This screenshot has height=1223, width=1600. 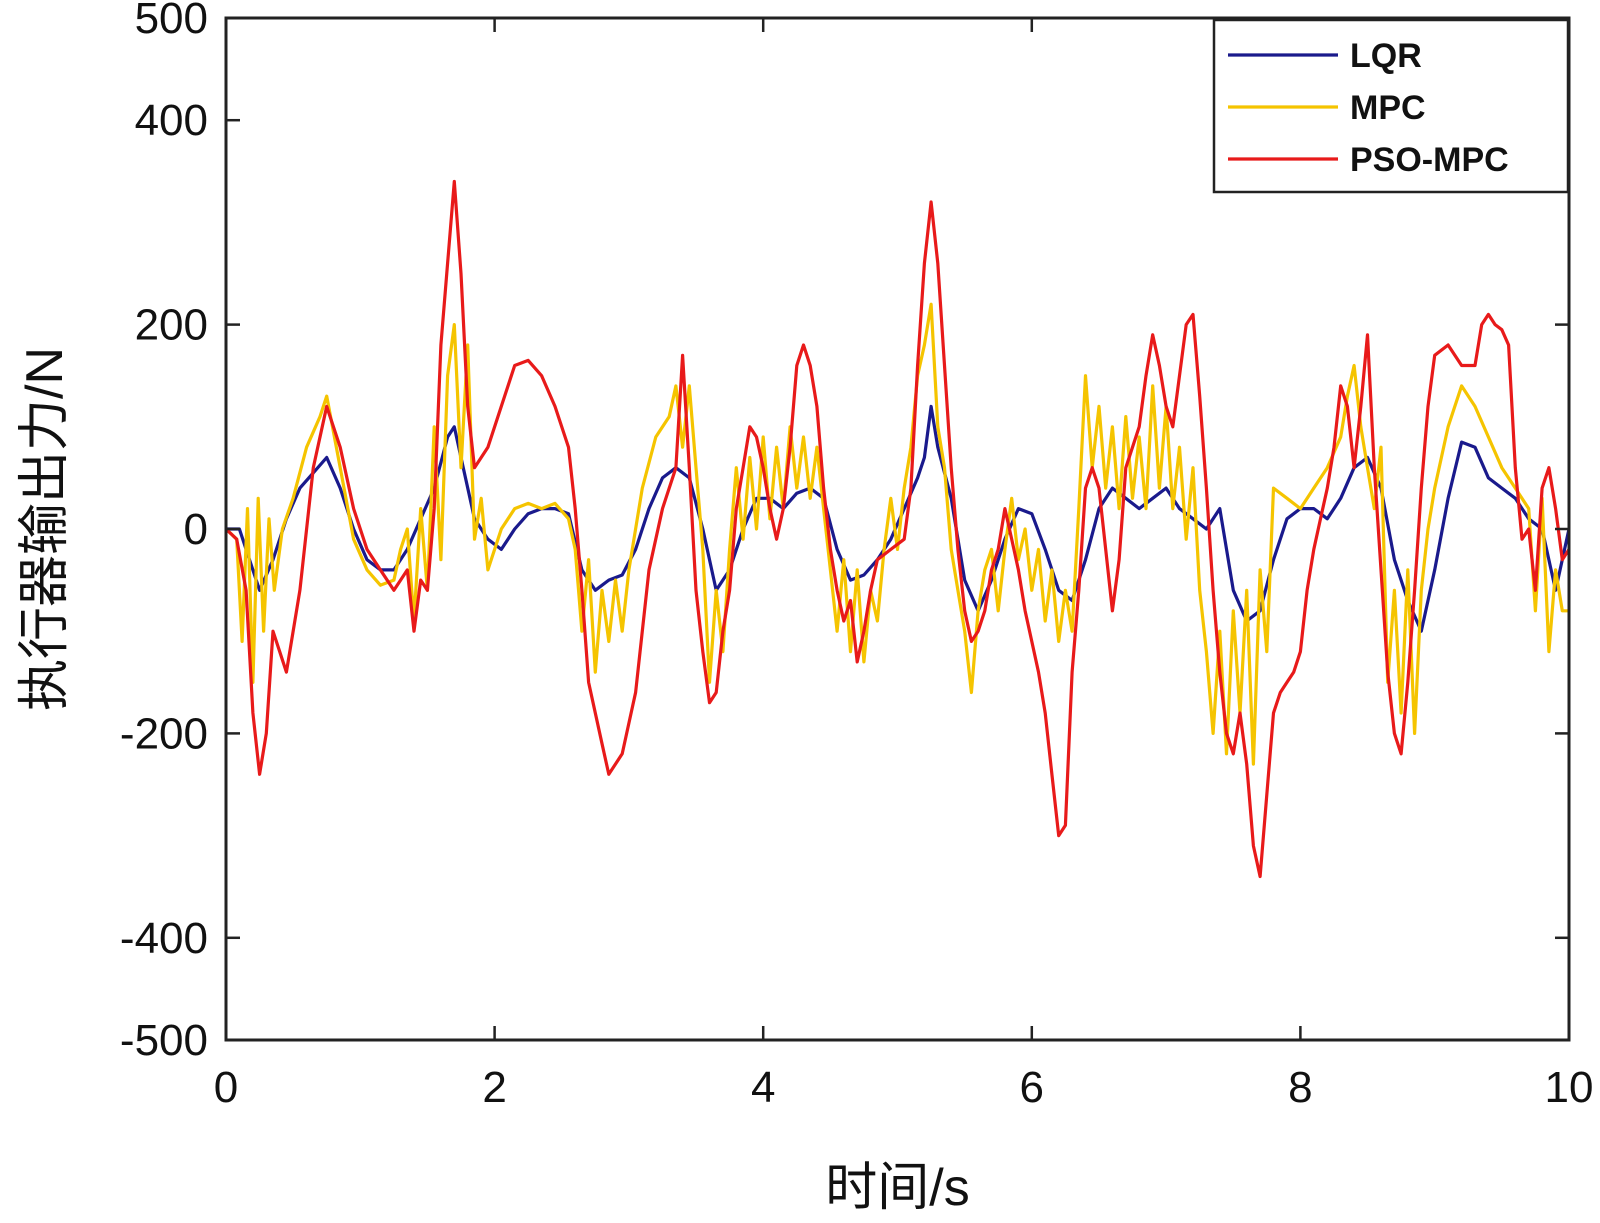 I want to click on legend-items: LQR MPC PSO-MPC, so click(x=1368, y=108).